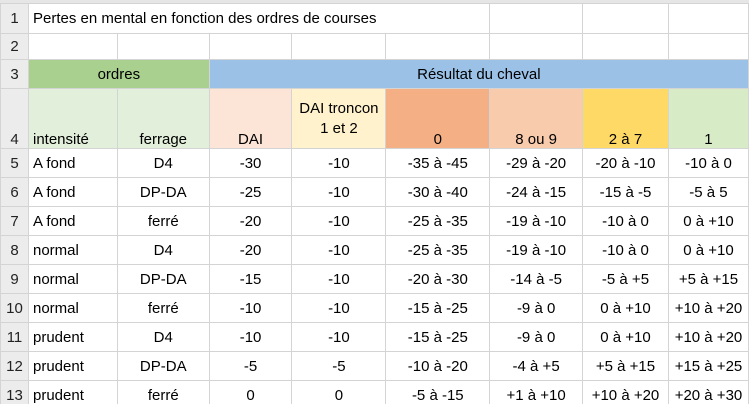 This screenshot has width=749, height=410. I want to click on row-number: 3, so click(14, 74).